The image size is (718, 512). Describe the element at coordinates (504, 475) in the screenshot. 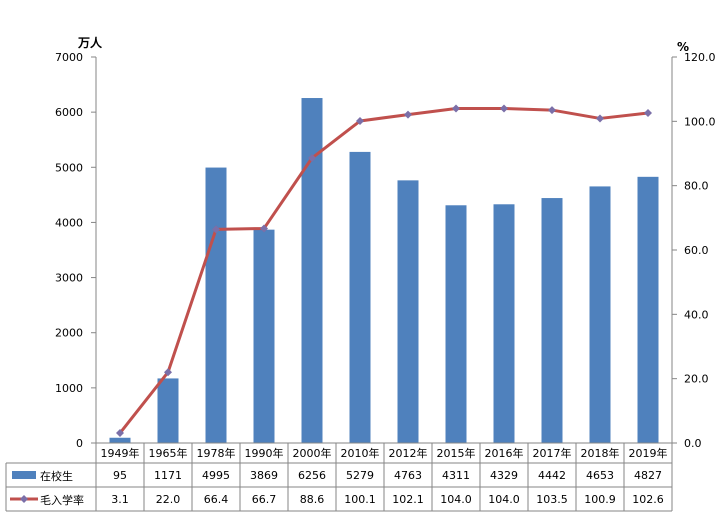

I see `bar-value-cell: 4329` at that location.